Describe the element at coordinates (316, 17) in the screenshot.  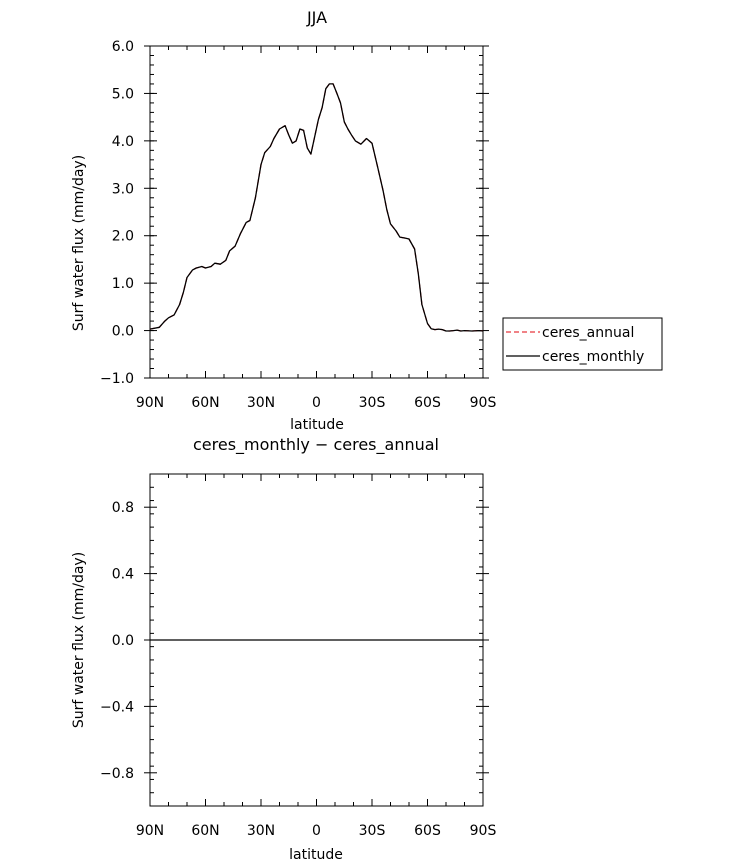
I see `top-chart-title: JJA` at that location.